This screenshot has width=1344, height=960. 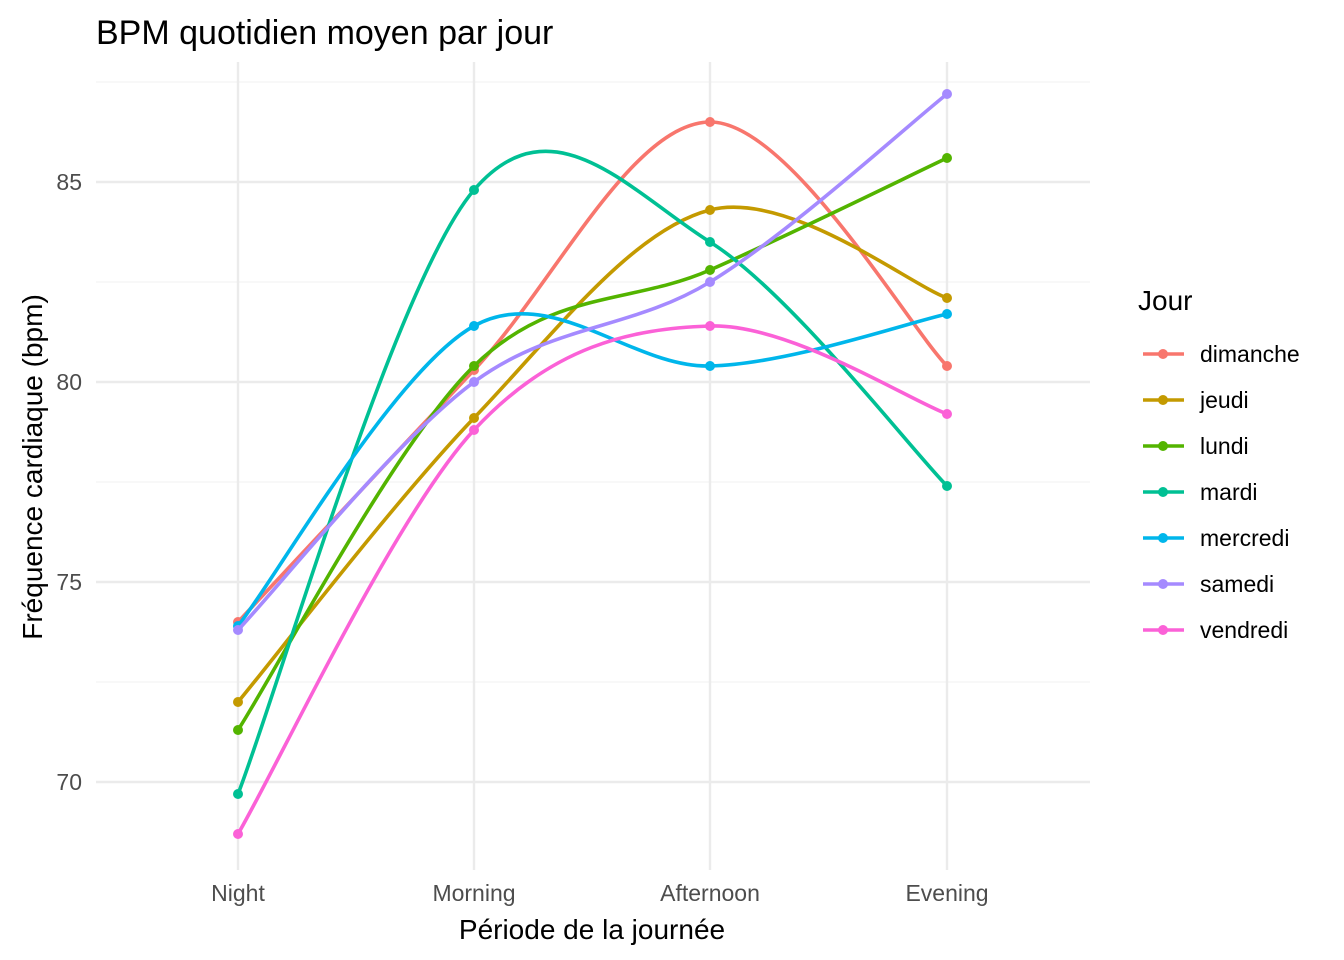 What do you see at coordinates (1165, 300) in the screenshot?
I see `legend-title: Jour` at bounding box center [1165, 300].